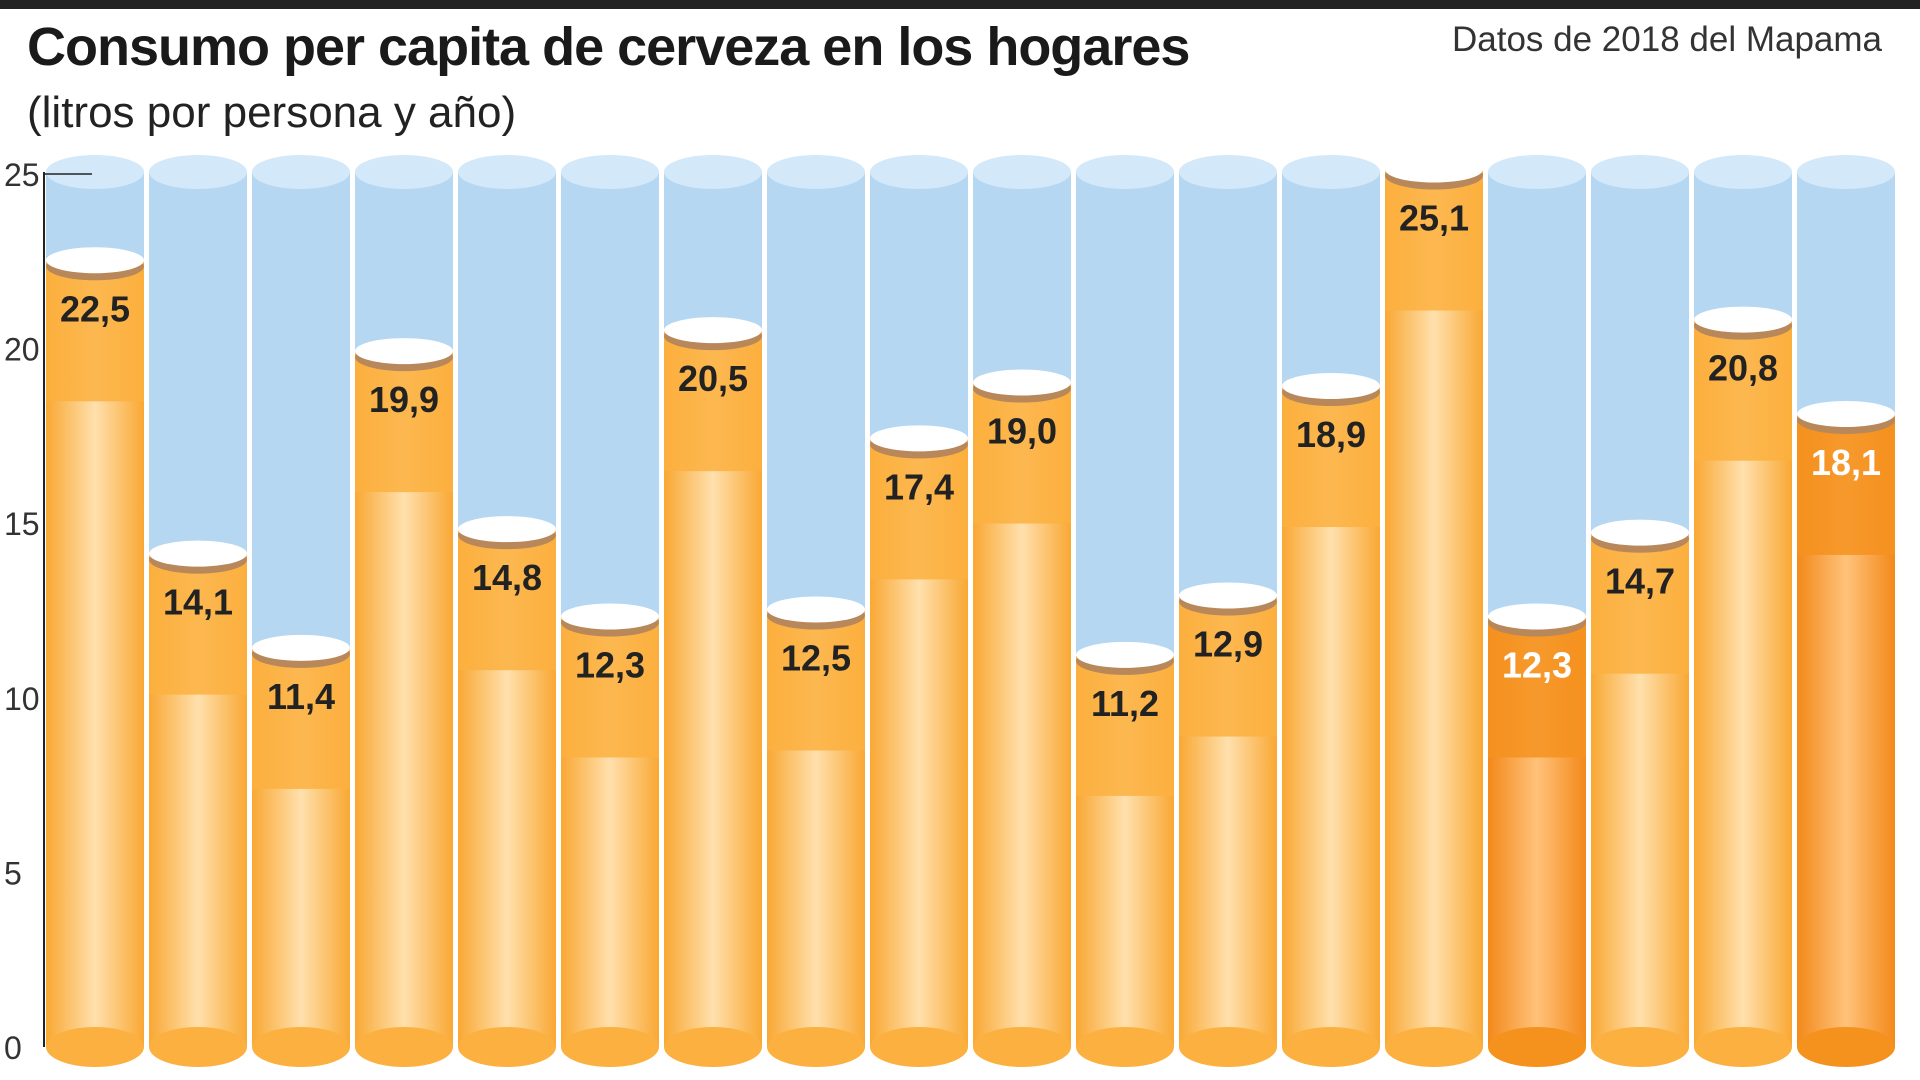  Describe the element at coordinates (301, 611) in the screenshot. I see `bar-group: 11,4` at that location.